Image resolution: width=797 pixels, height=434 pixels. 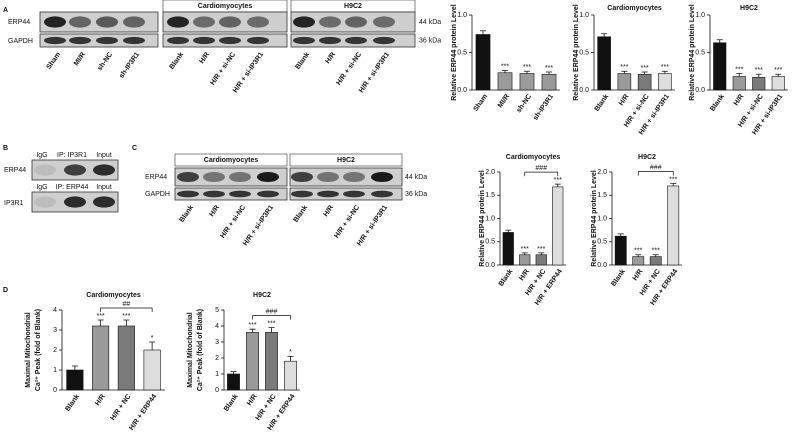 What do you see at coordinates (104, 155) in the screenshot?
I see `header: Input` at bounding box center [104, 155].